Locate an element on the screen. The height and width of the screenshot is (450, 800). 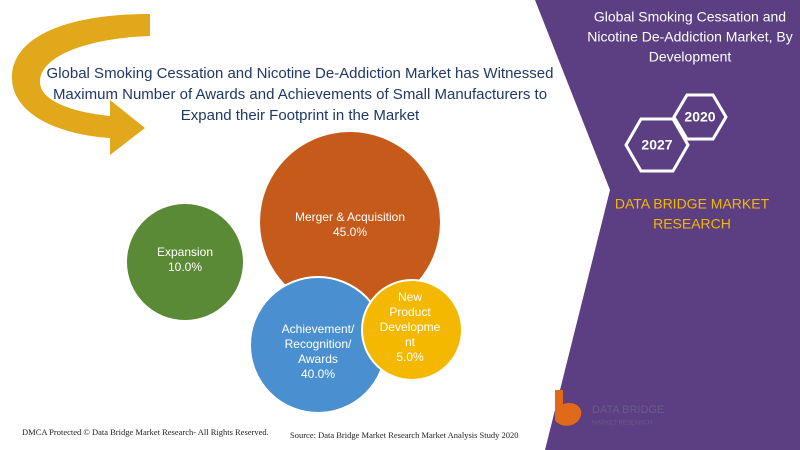
bubble-label: Expansion is located at coordinates (185, 252).